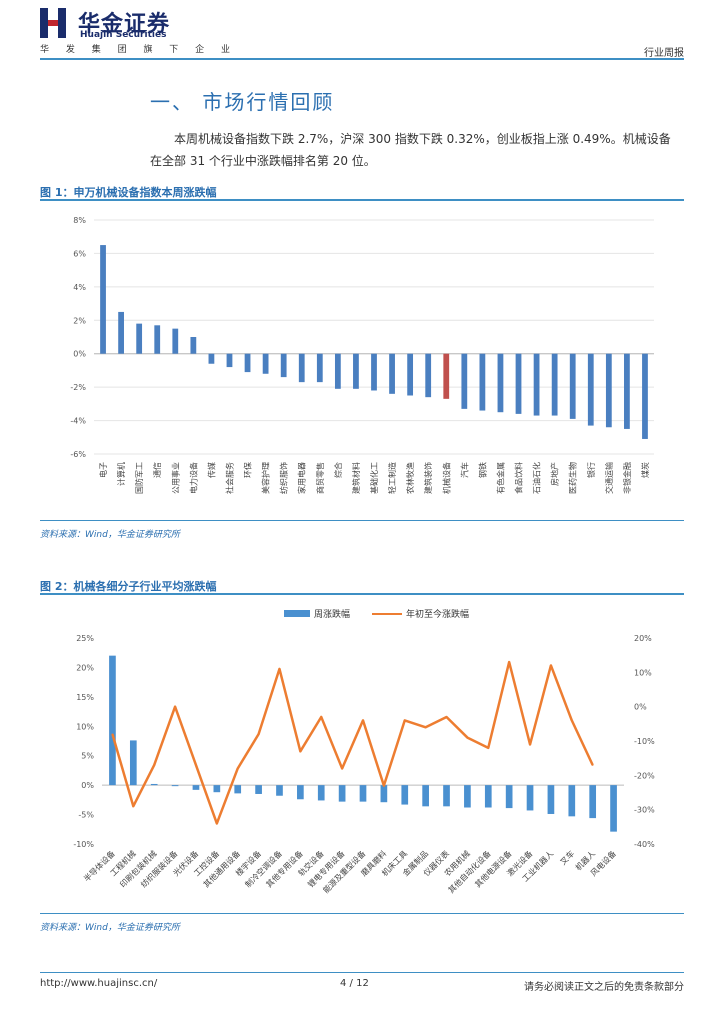 This screenshot has height=1024, width=724. I want to click on right-y-tick-label: 10%, so click(643, 672).